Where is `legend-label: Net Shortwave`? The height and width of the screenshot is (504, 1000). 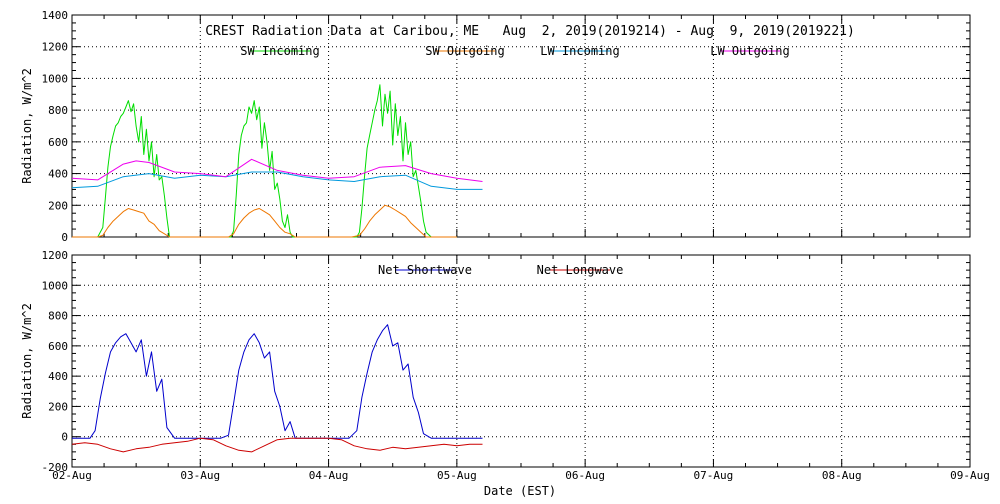 legend-label: Net Shortwave is located at coordinates (425, 270).